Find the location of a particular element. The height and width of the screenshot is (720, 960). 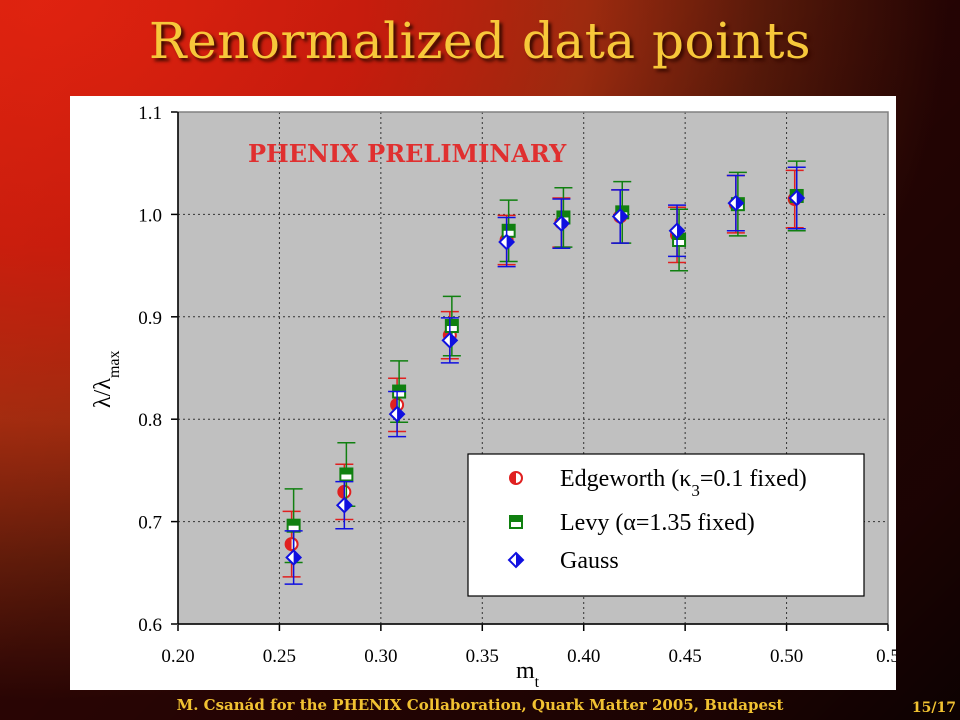

legend-marker-gauss is located at coordinates (516, 560).